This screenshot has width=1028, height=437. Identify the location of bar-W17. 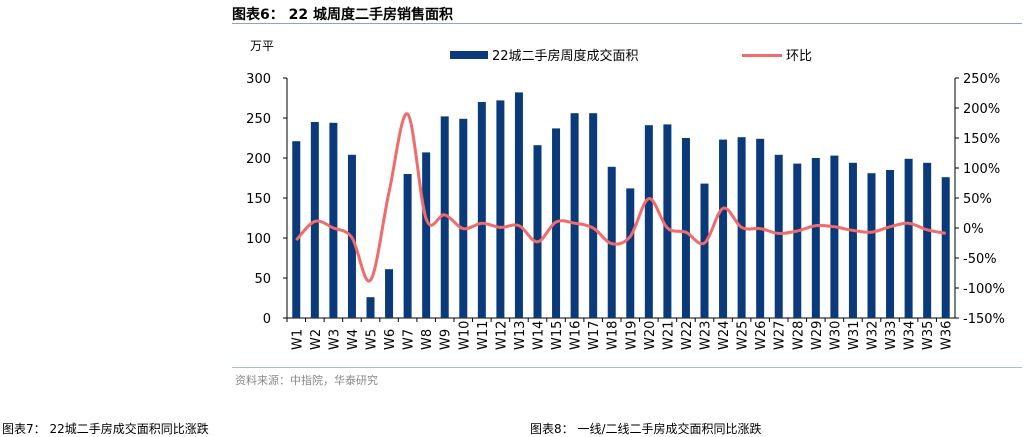
(593, 215).